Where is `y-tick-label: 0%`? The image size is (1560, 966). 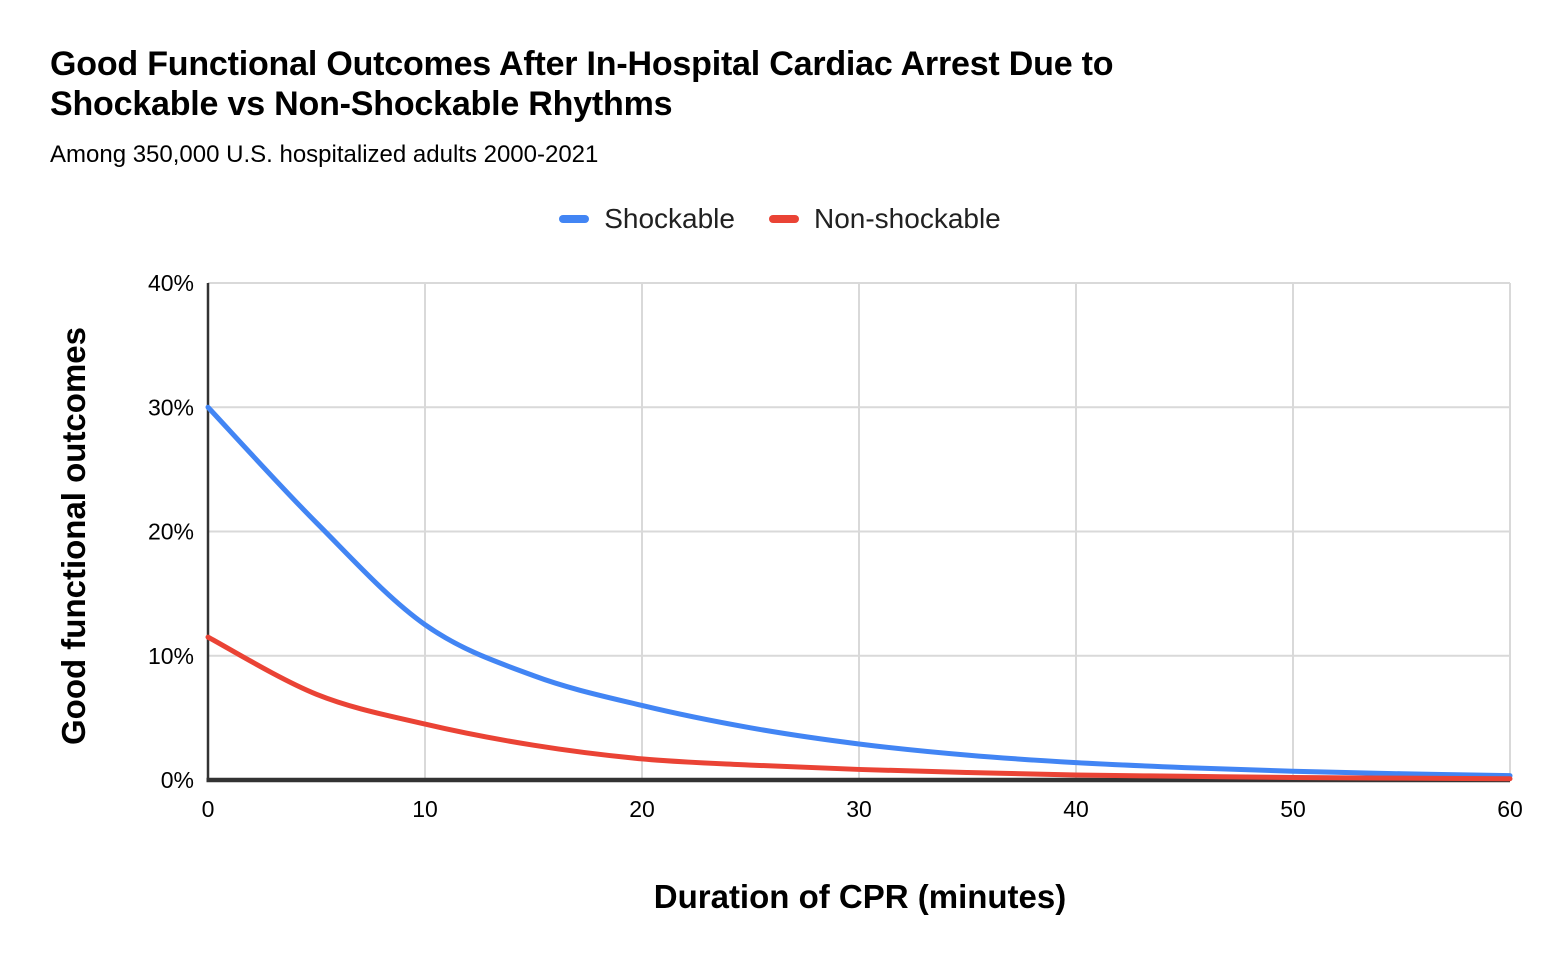 y-tick-label: 0% is located at coordinates (177, 780).